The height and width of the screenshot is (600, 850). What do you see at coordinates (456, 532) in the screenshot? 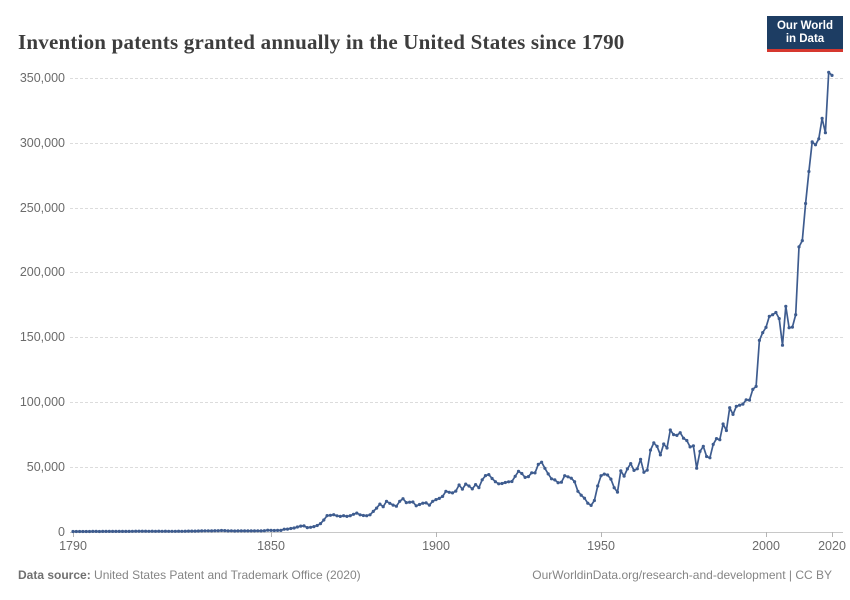
I see `x-axis-line` at bounding box center [456, 532].